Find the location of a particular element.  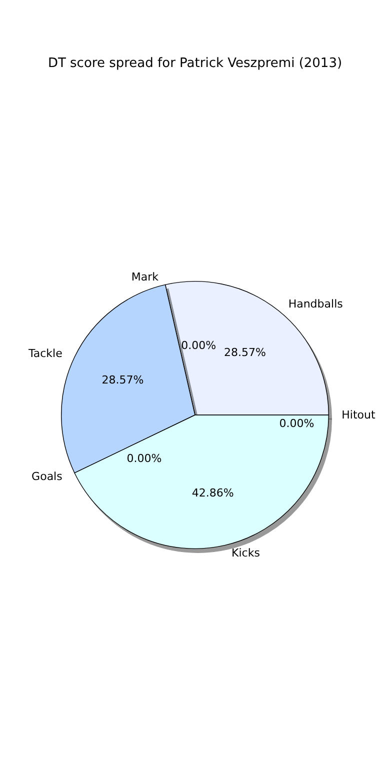

slice-label: Kicks is located at coordinates (246, 553).